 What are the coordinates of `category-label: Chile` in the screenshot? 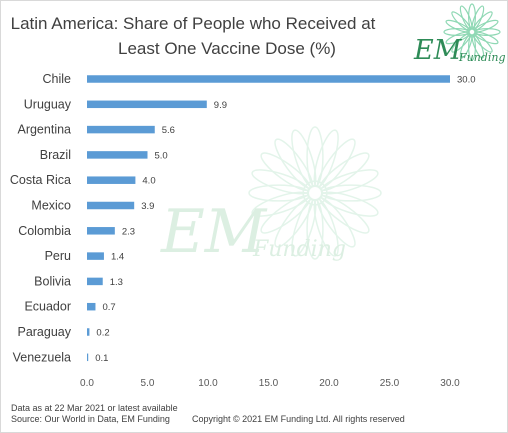 It's located at (57, 79).